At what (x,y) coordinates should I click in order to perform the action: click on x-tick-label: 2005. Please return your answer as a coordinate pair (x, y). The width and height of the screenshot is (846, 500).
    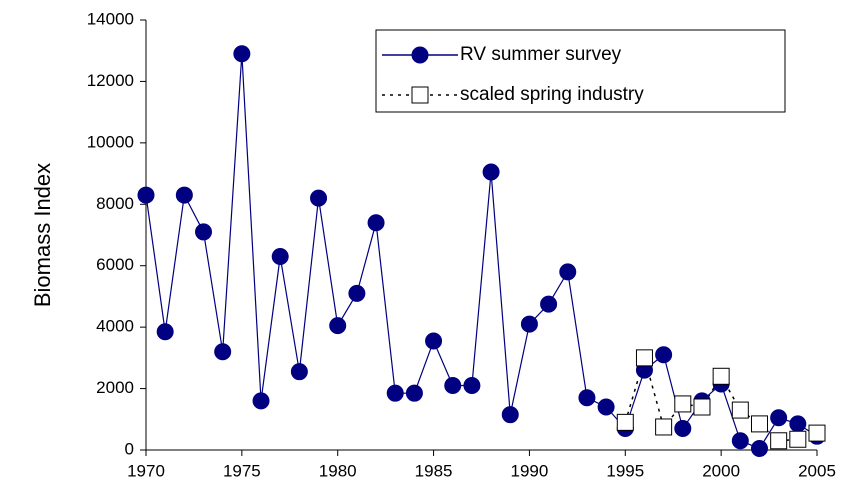
    Looking at the image, I should click on (817, 470).